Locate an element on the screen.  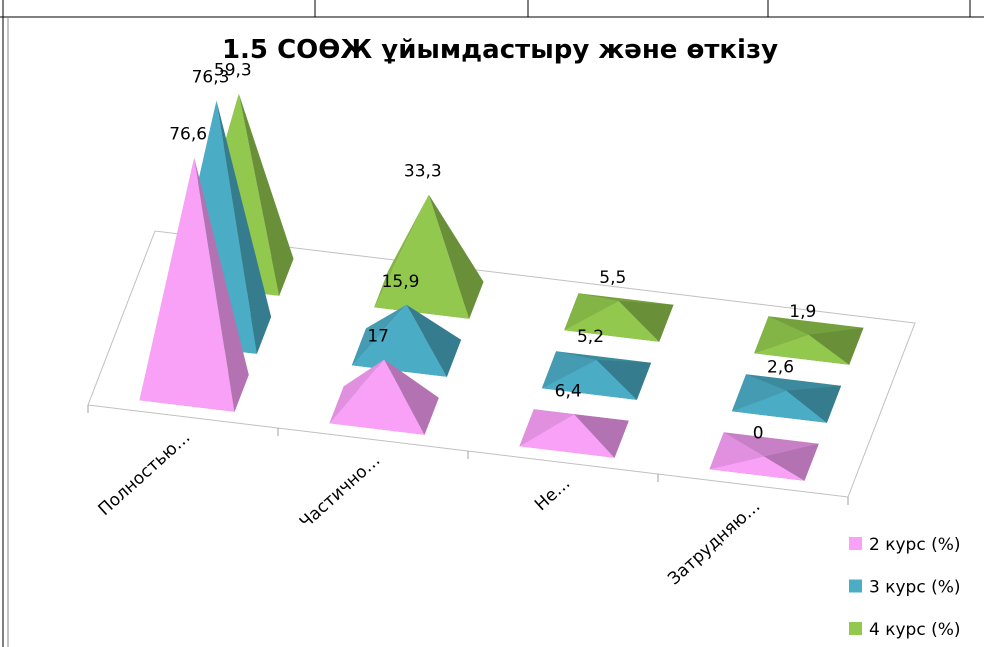
data-label: 2,6 is located at coordinates (780, 368).